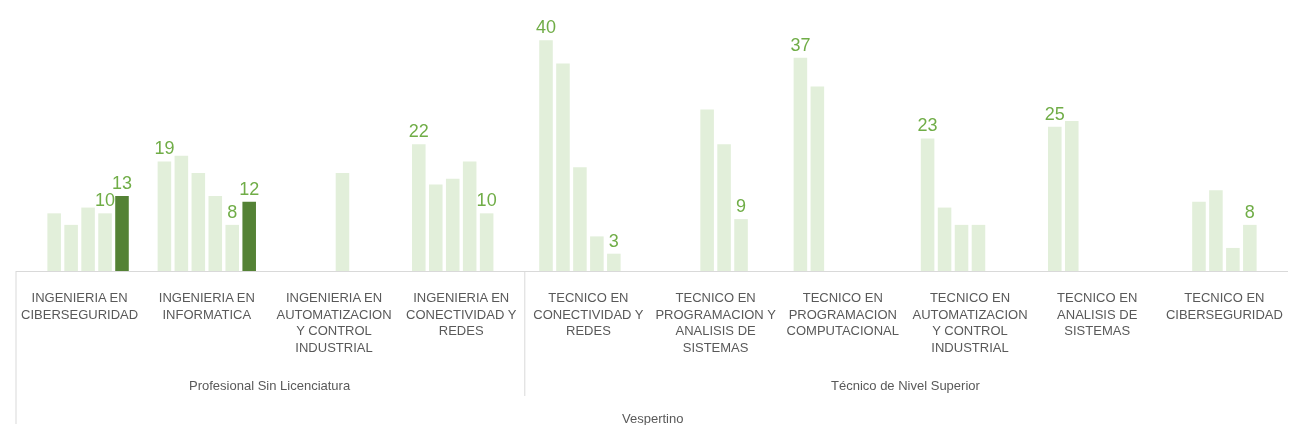  I want to click on data-label: 9, so click(741, 206).